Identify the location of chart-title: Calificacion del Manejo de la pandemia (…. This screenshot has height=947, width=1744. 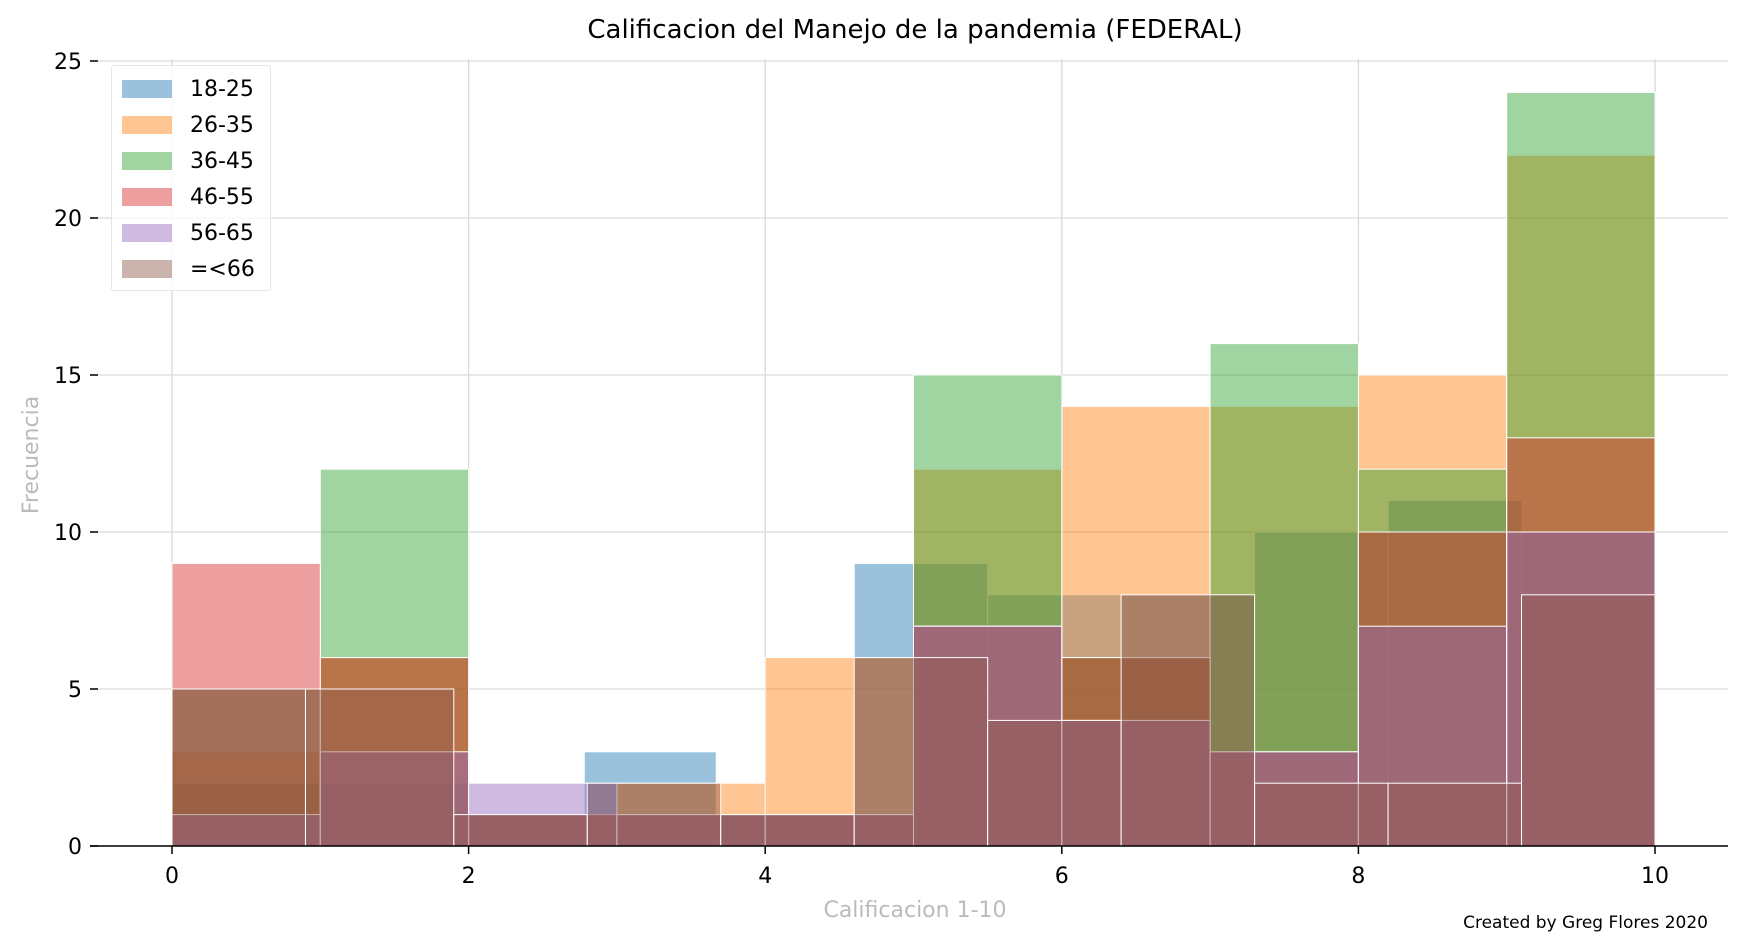
(914, 30).